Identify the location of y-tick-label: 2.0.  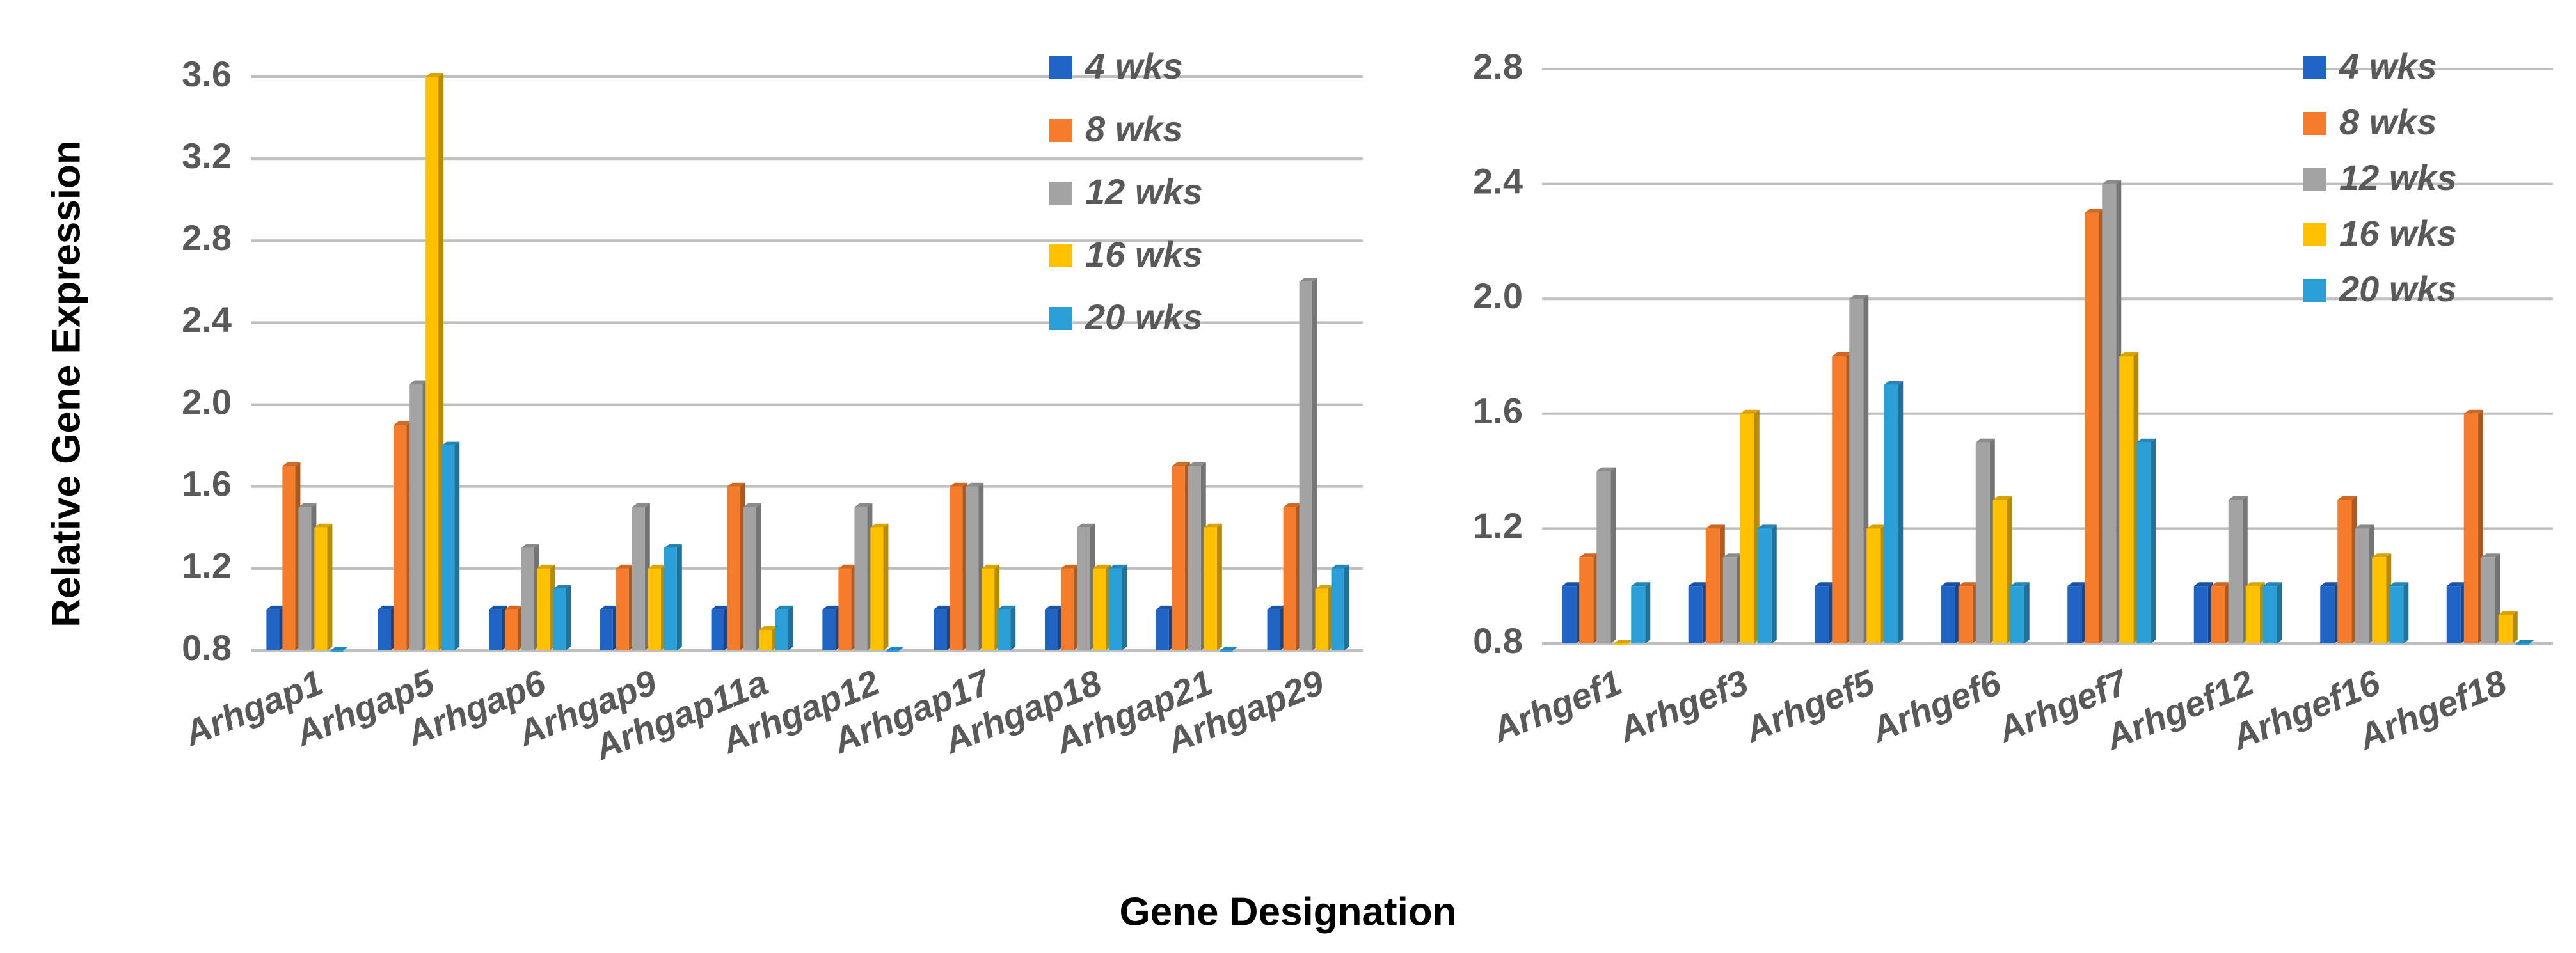
(207, 401).